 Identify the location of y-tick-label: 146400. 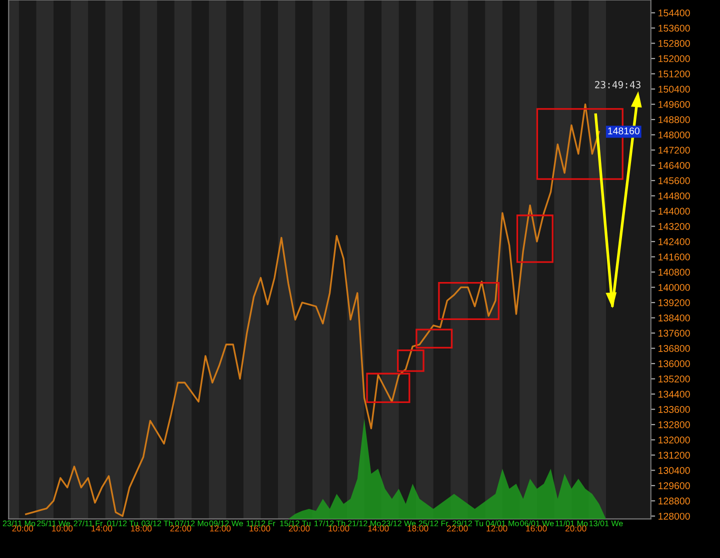
(674, 165).